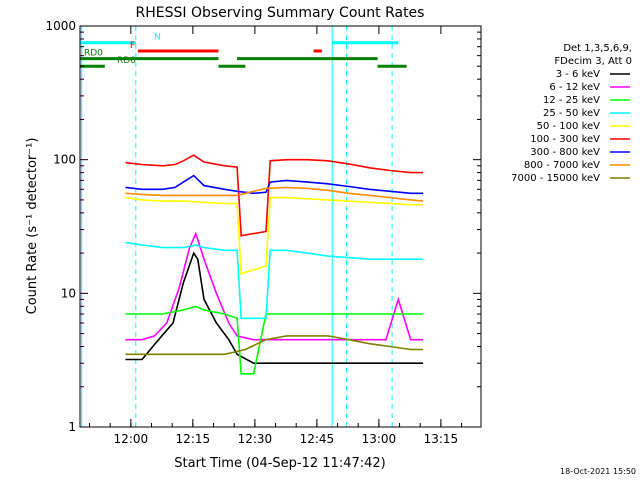 The image size is (640, 480). Describe the element at coordinates (64, 160) in the screenshot. I see `y-tick-label: 100` at that location.